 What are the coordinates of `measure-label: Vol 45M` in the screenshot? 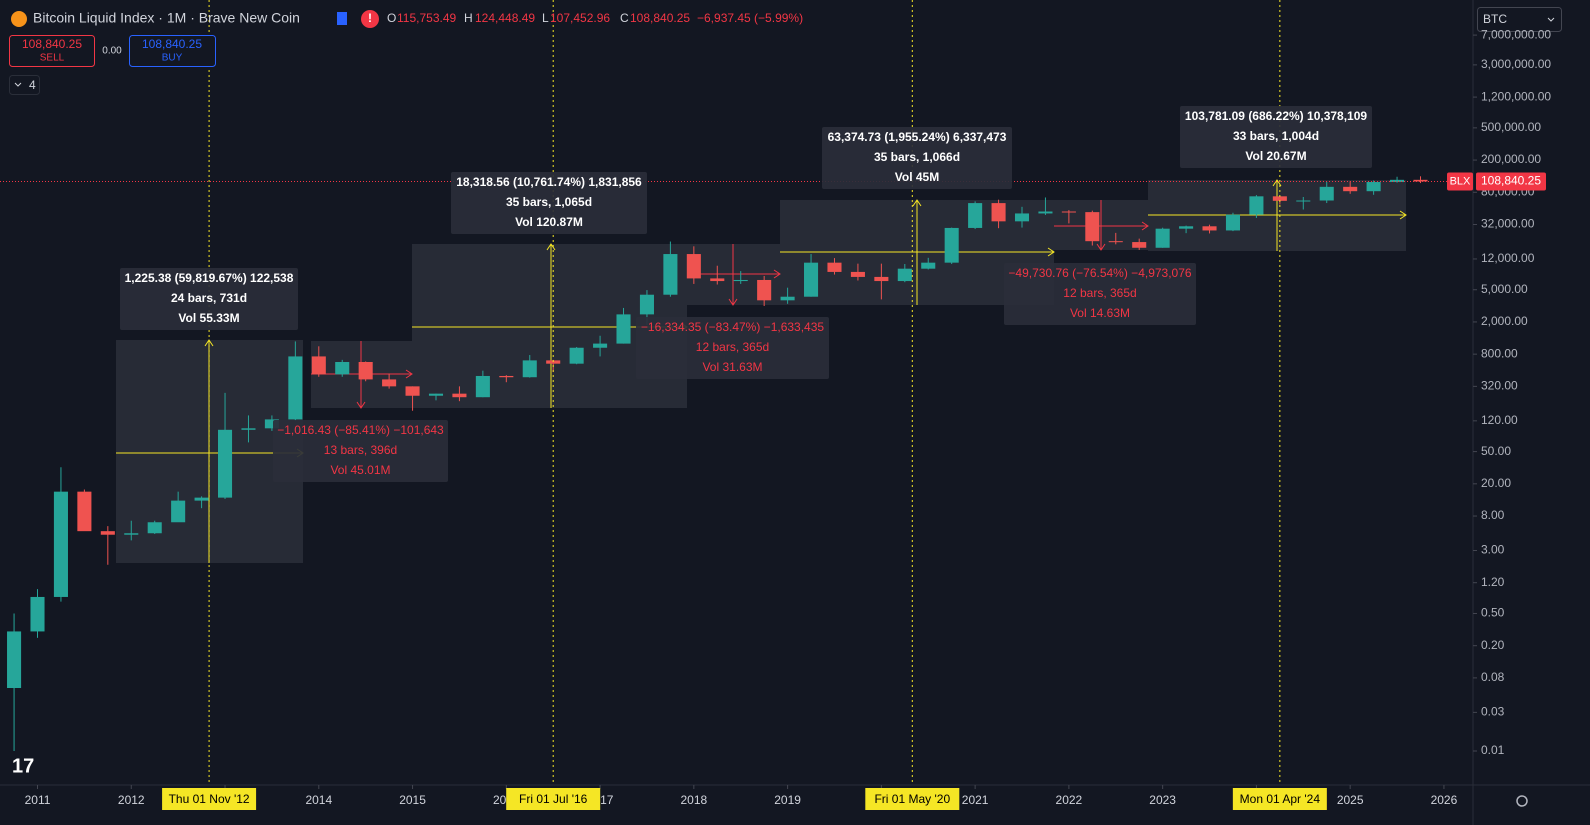 It's located at (917, 177).